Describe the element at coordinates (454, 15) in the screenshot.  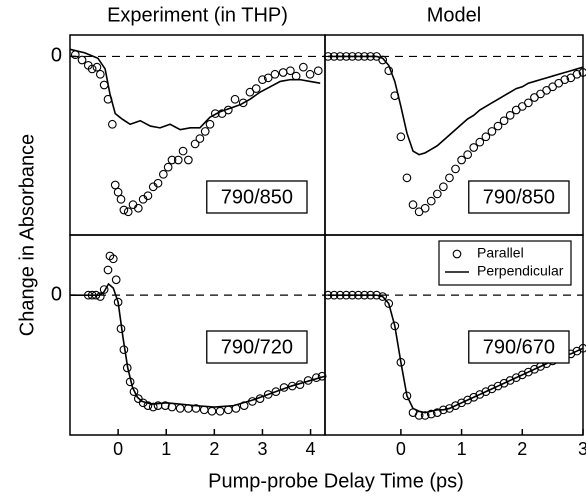
I see `panel-title: Model` at that location.